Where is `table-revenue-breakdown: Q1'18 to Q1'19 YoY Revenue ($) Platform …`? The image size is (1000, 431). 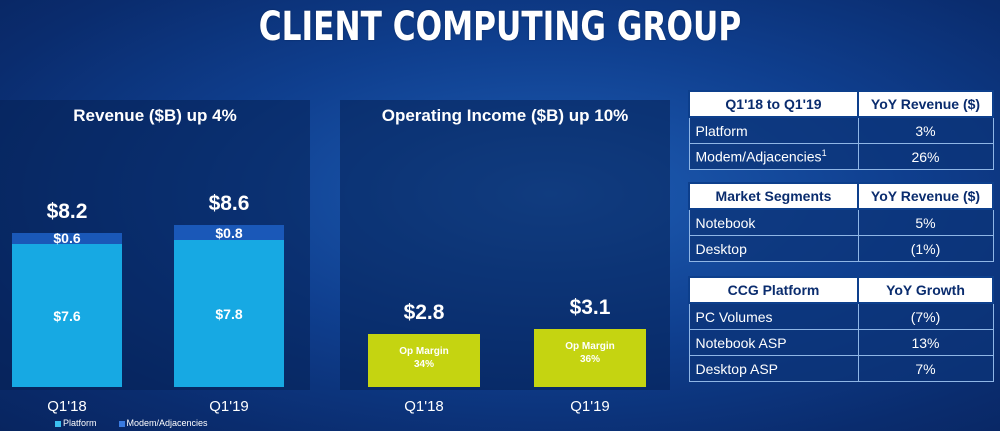 table-revenue-breakdown: Q1'18 to Q1'19 YoY Revenue ($) Platform … is located at coordinates (841, 130).